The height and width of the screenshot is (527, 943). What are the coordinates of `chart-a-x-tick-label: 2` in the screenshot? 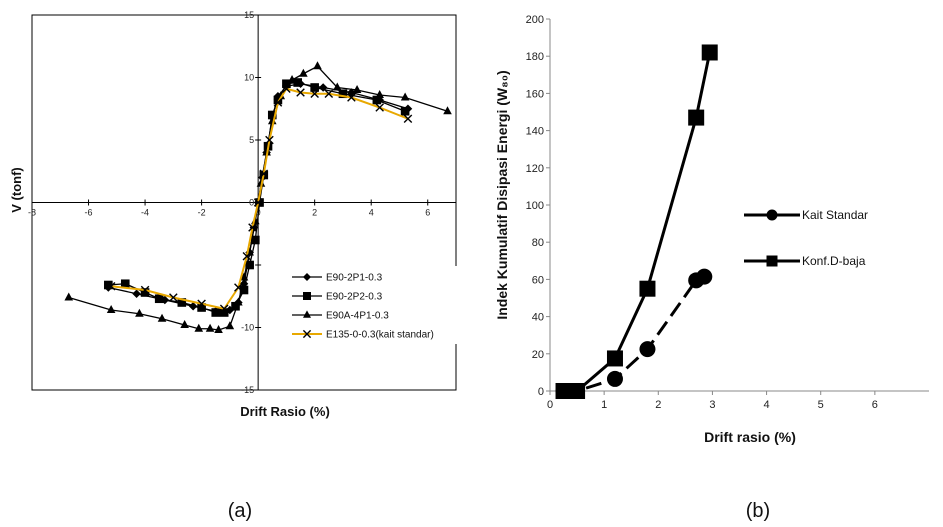 It's located at (314, 213).